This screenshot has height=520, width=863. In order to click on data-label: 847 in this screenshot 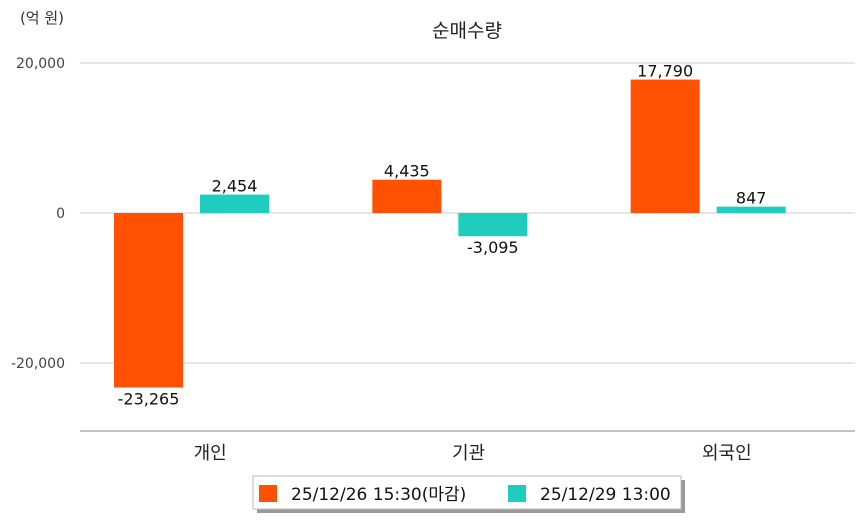, I will do `click(751, 198)`.